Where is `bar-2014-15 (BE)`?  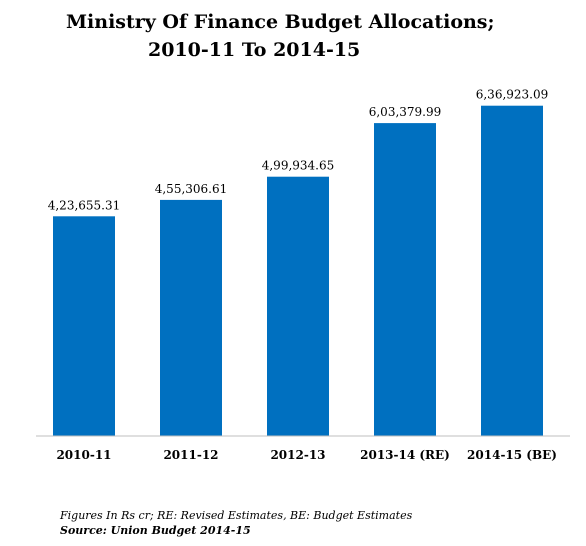 bar-2014-15 (BE) is located at coordinates (512, 270).